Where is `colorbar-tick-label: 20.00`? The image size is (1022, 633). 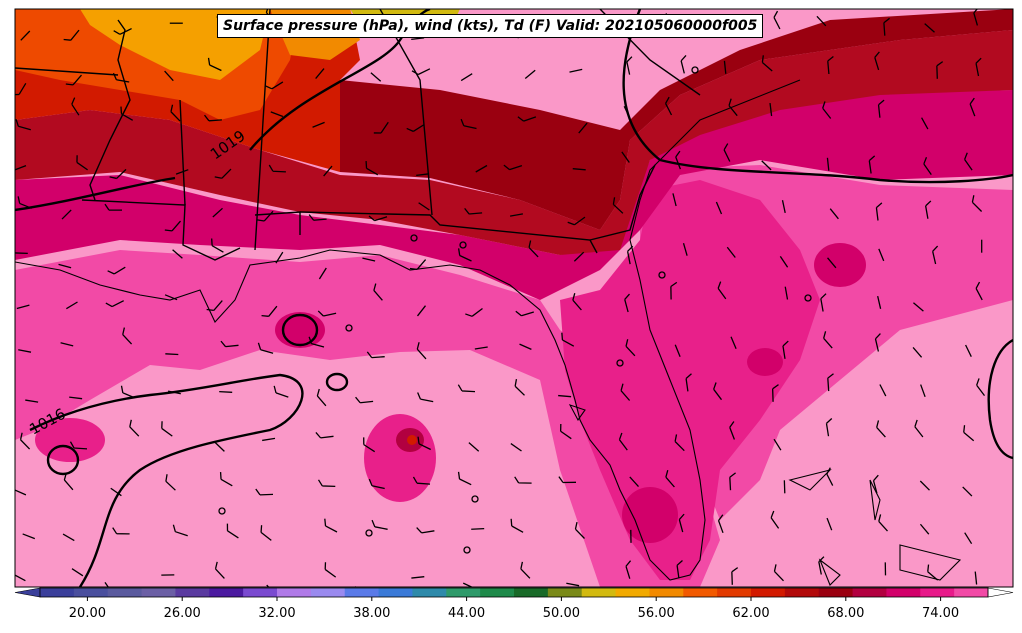
colorbar-tick-label: 20.00 is located at coordinates (87, 613).